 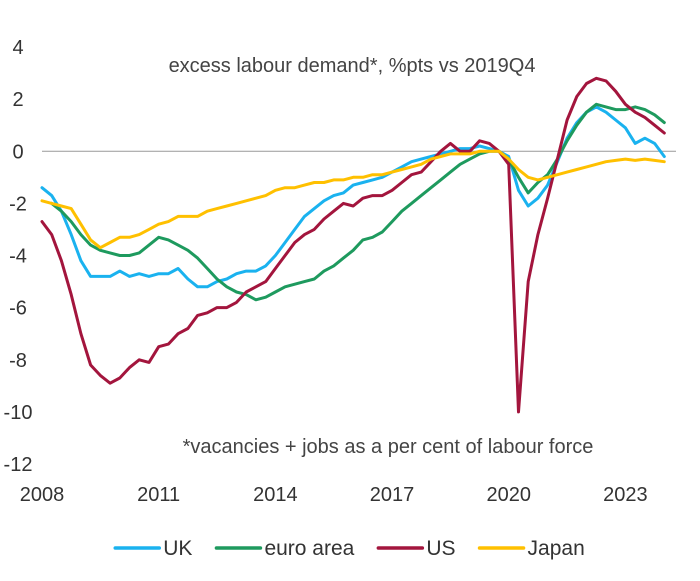 I want to click on legend-label-us: US, so click(x=440, y=548).